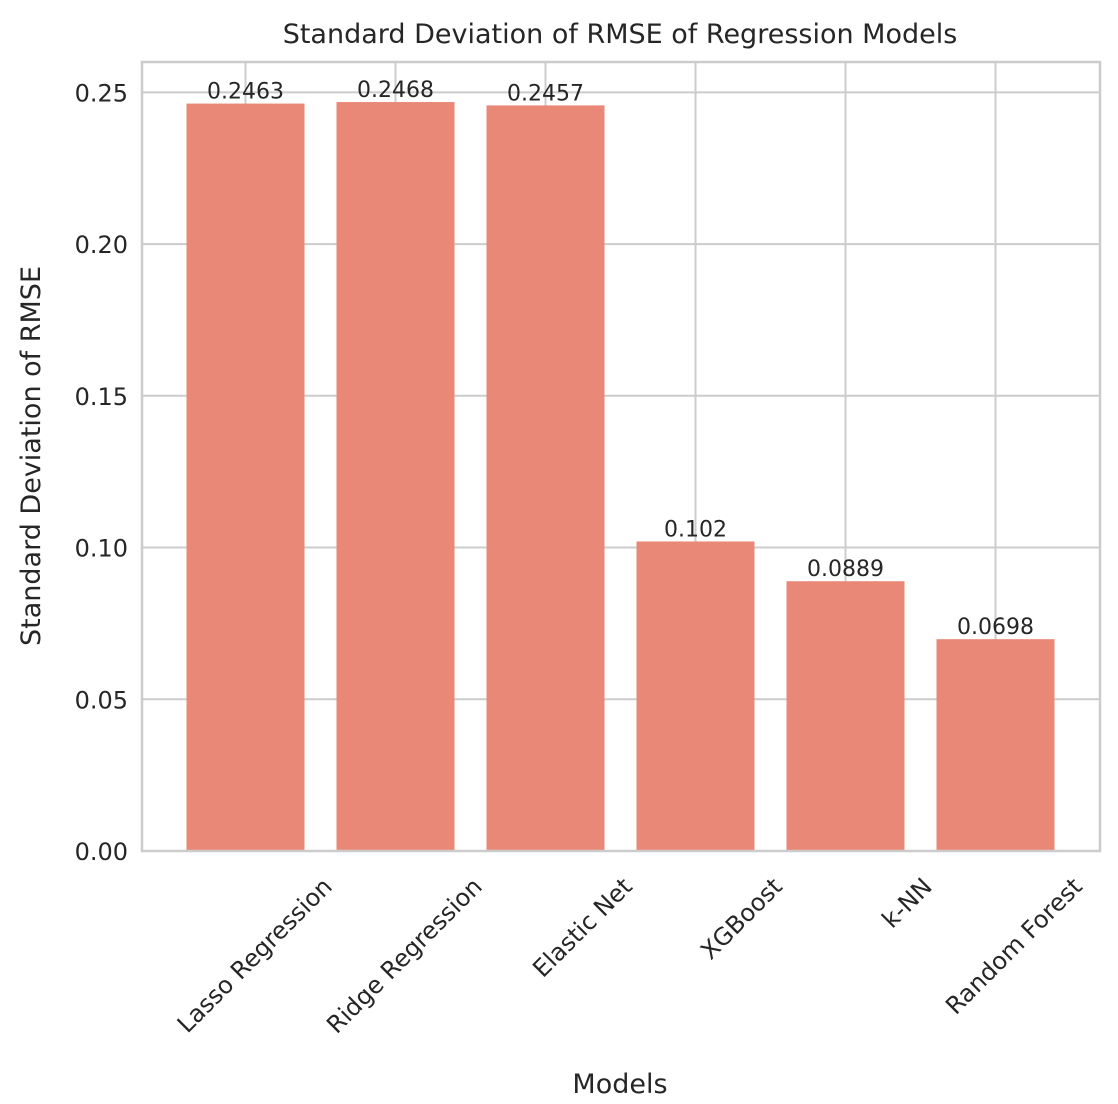 This screenshot has height=1104, width=1118. Describe the element at coordinates (995, 627) in the screenshot. I see `bar-value-label: 0.0698` at that location.